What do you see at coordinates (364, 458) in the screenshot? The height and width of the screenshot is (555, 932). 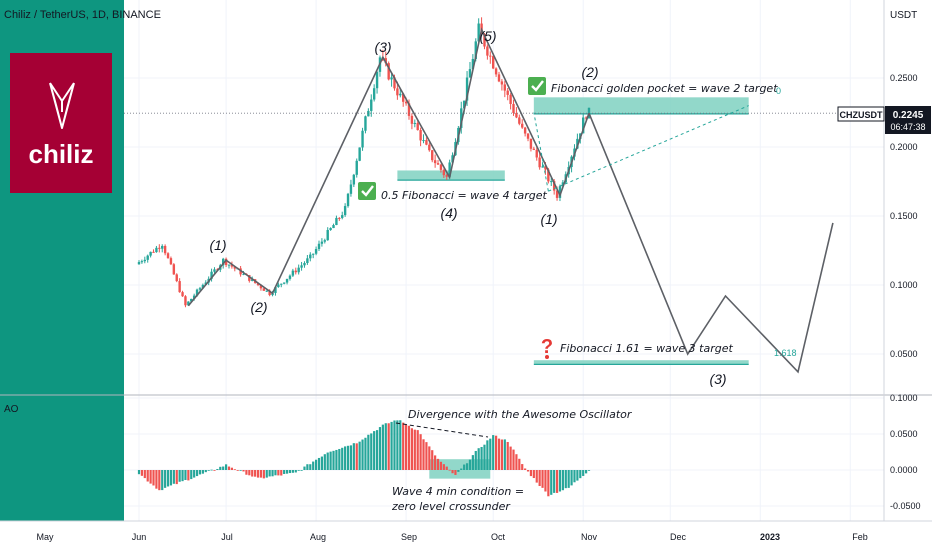 I see `ao-histogram` at bounding box center [364, 458].